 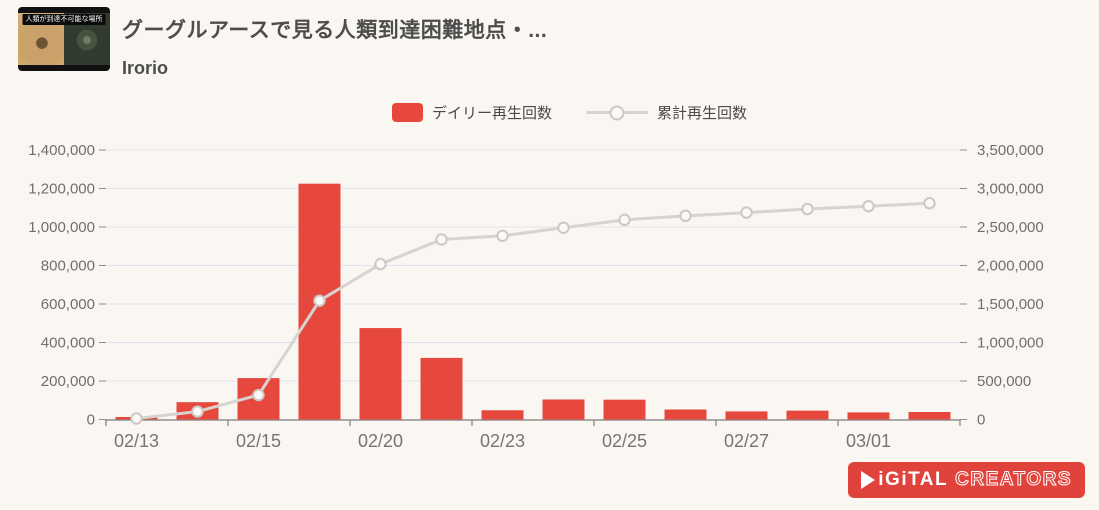 I want to click on legend-item-daily: デイリー再生回数, so click(x=472, y=112).